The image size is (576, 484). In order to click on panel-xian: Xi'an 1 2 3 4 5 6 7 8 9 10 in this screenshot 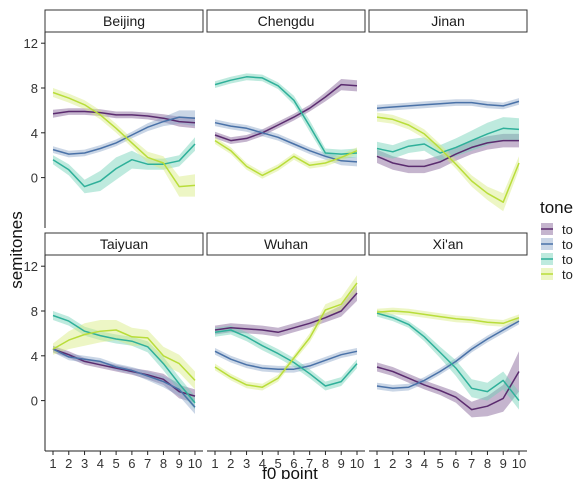, I will do `click(448, 351)`.